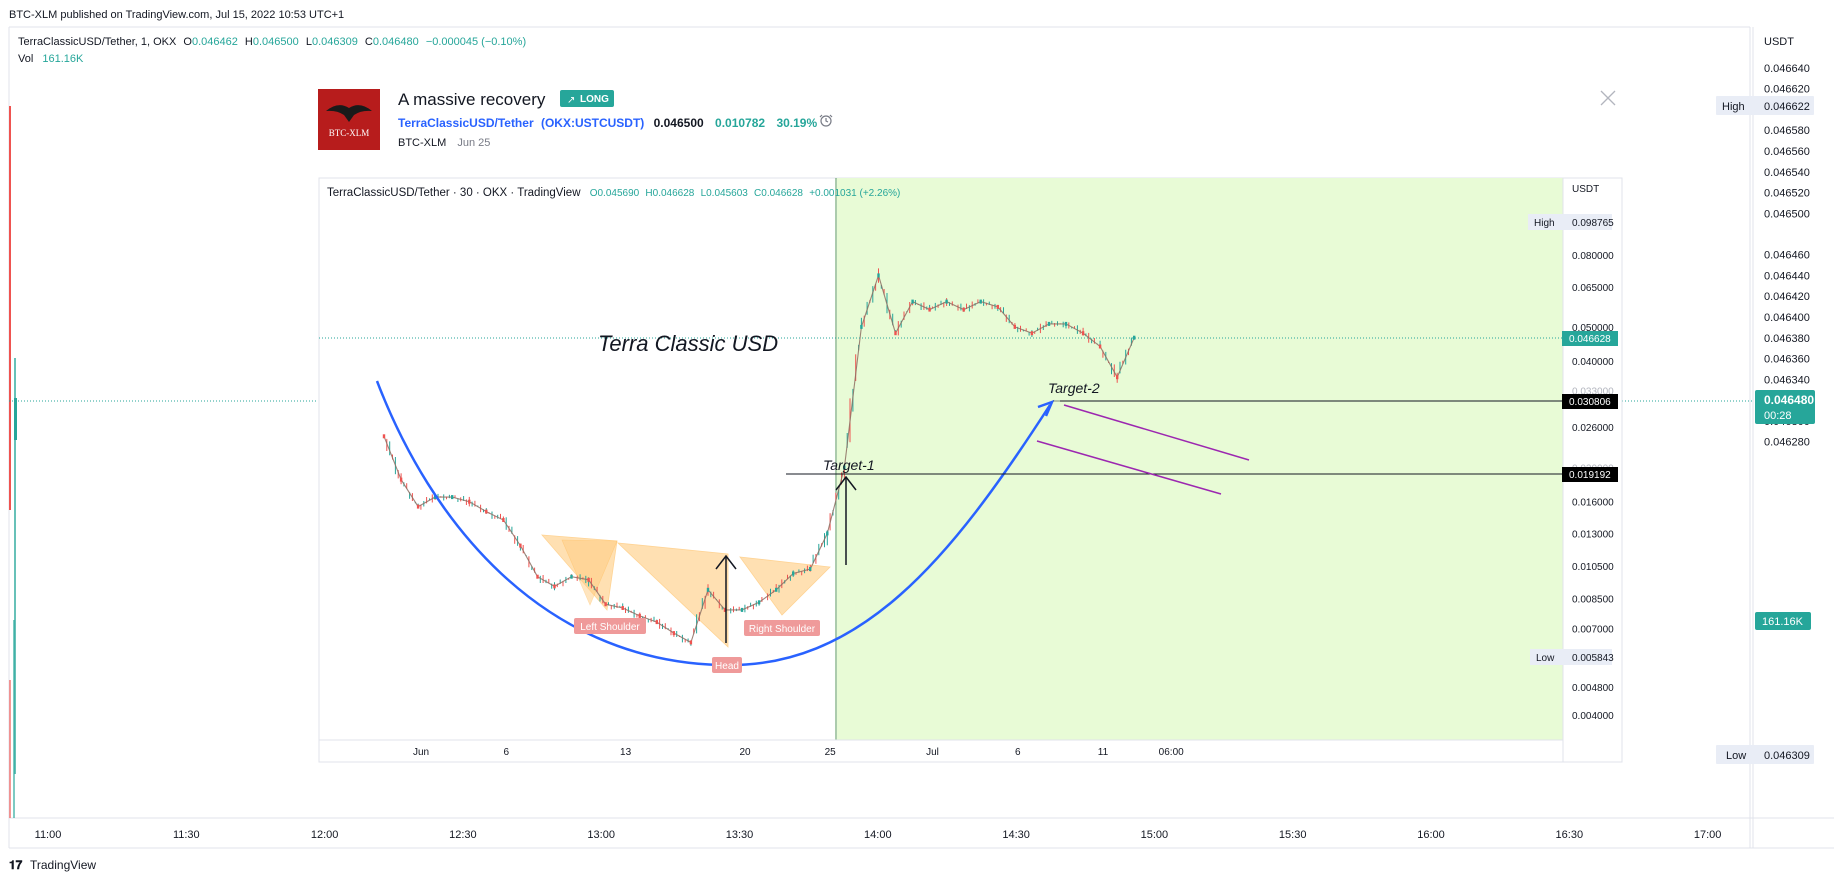 The width and height of the screenshot is (1834, 887). What do you see at coordinates (740, 123) in the screenshot?
I see `idea-change: 0.010782` at bounding box center [740, 123].